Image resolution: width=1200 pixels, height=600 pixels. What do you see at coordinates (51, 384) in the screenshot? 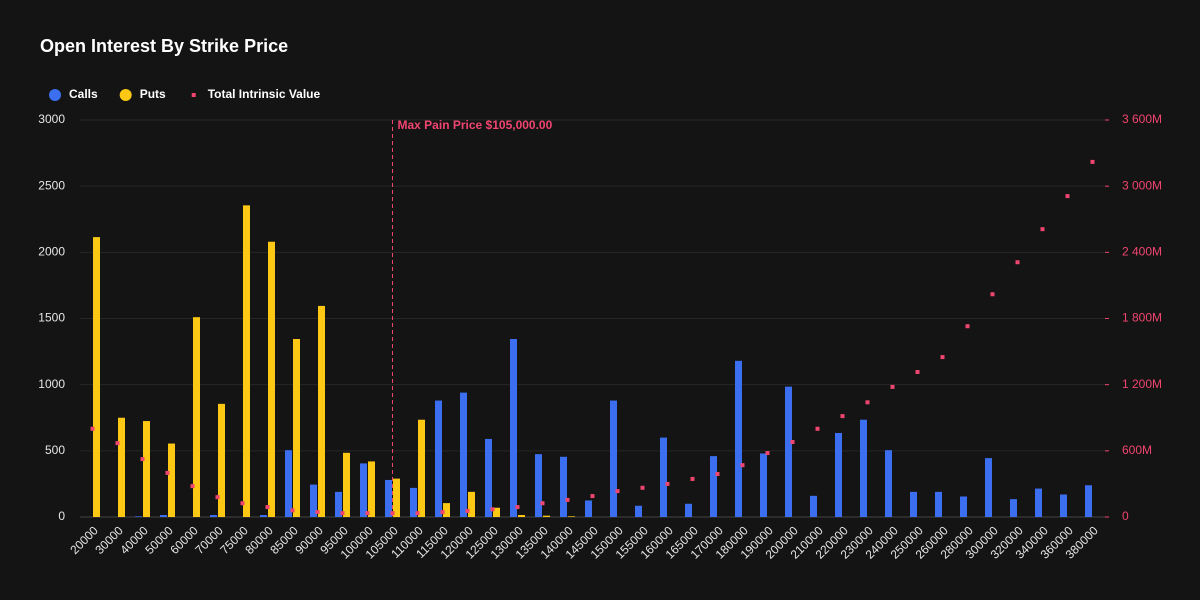
I see `y-tick-label: 1000` at bounding box center [51, 384].